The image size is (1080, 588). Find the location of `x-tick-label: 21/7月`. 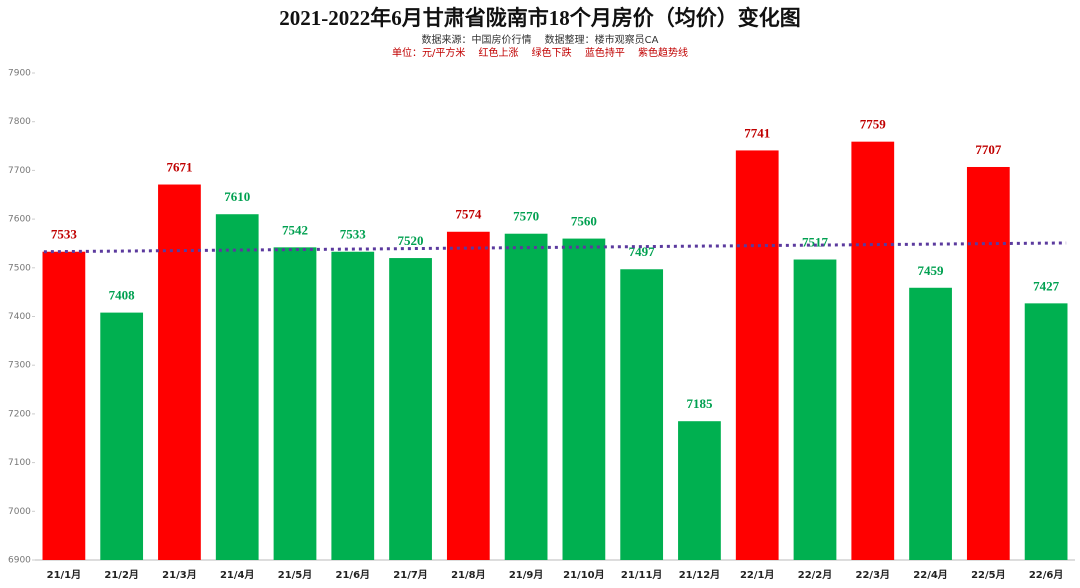

x-tick-label: 21/7月 is located at coordinates (410, 575).